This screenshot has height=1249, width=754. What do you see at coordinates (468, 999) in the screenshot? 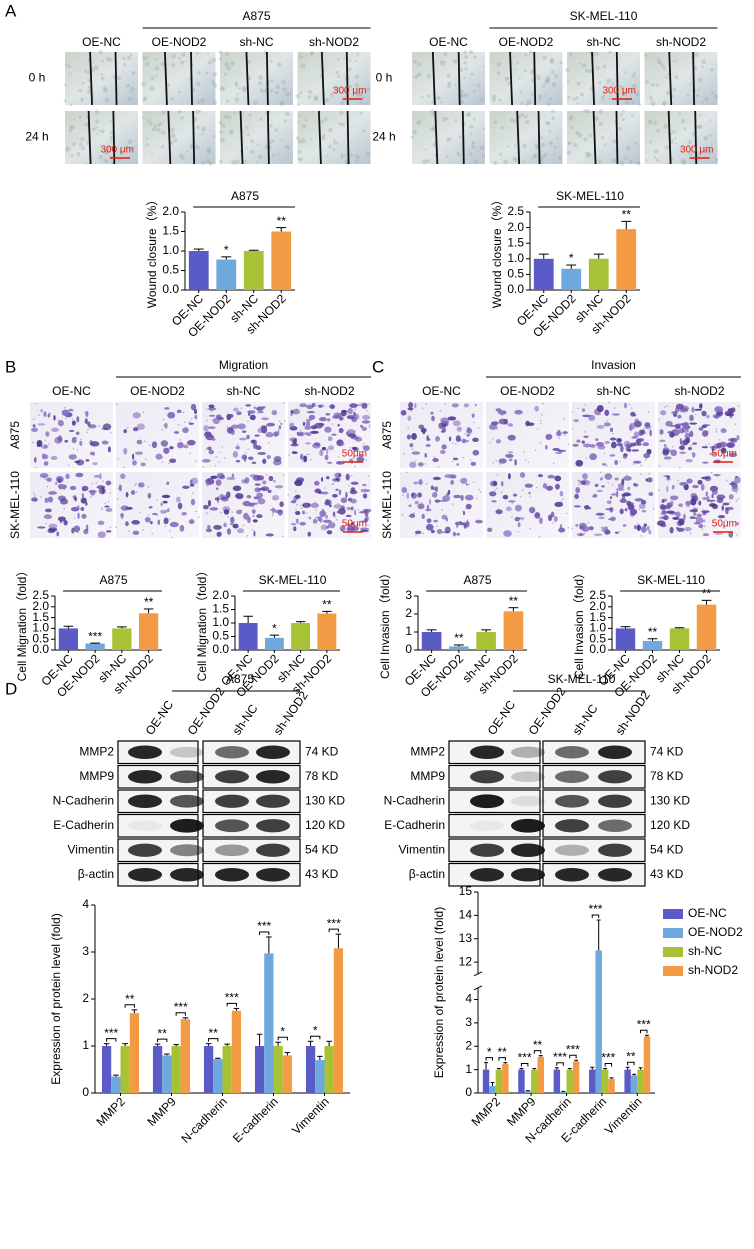
I see `y-tick-label: 4` at bounding box center [468, 999].